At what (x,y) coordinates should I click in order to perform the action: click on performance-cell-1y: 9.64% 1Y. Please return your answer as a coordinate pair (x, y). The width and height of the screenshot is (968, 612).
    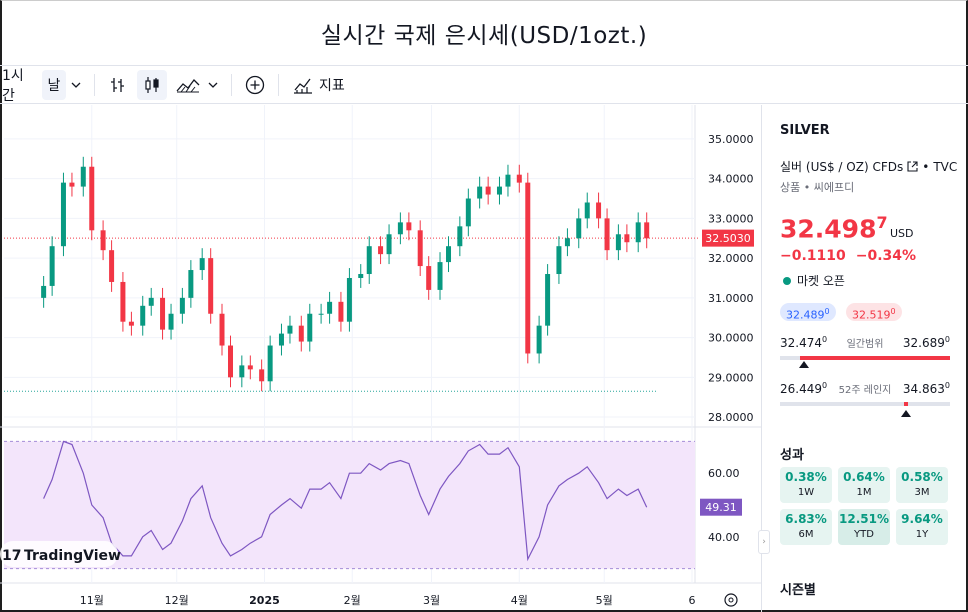
    Looking at the image, I should click on (922, 527).